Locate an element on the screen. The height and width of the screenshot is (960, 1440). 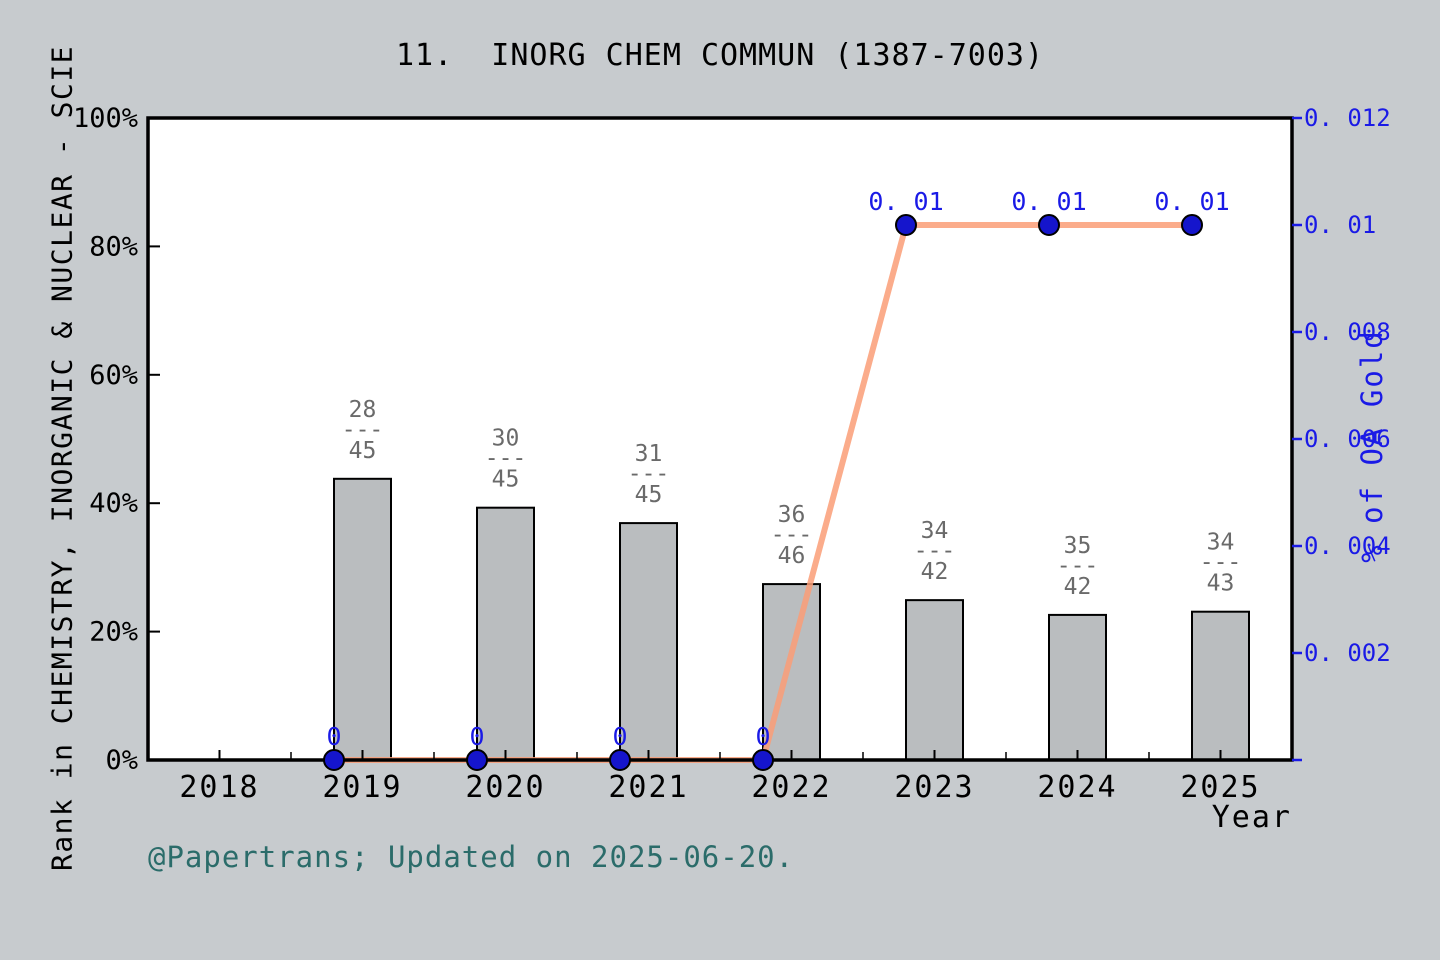
right-tick-label: 0. 012 is located at coordinates (1347, 118).